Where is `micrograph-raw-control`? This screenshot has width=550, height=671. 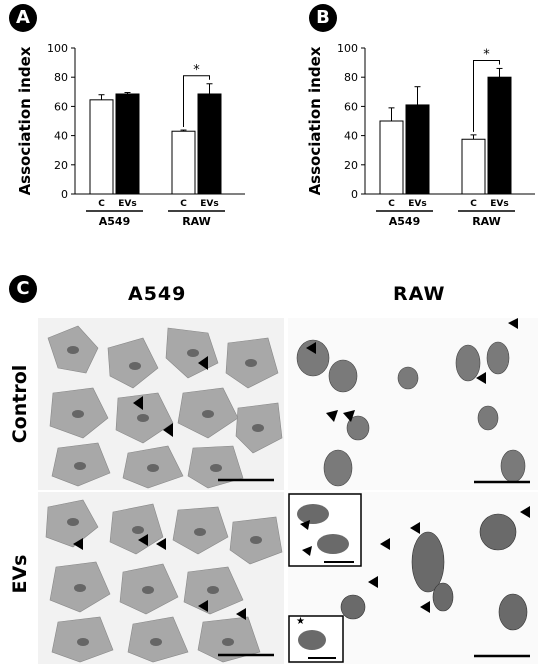 micrograph-raw-control is located at coordinates (413, 404).